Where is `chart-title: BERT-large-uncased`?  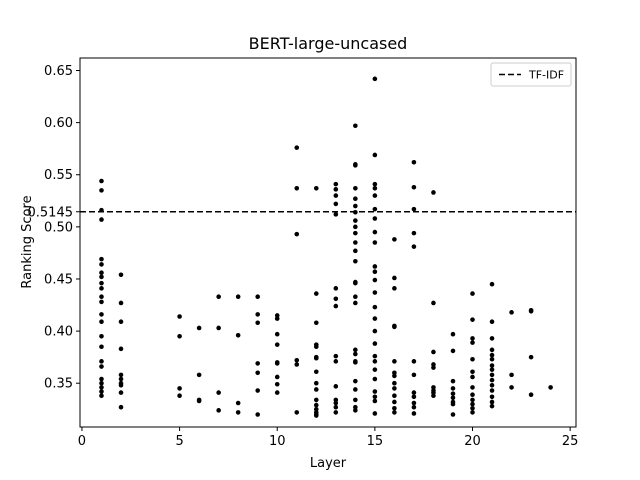
chart-title: BERT-large-uncased is located at coordinates (328, 43).